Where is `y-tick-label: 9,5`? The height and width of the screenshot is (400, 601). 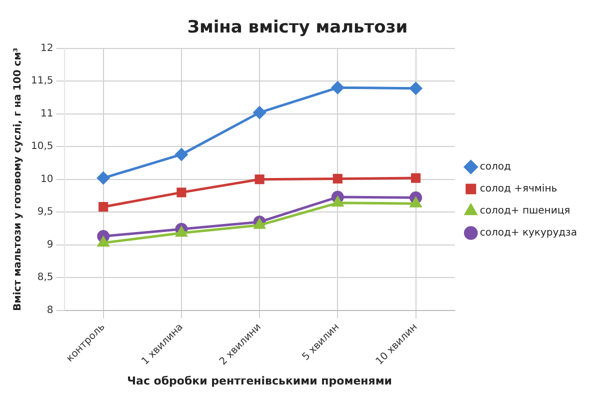
y-tick-label: 9,5 is located at coordinates (45, 212).